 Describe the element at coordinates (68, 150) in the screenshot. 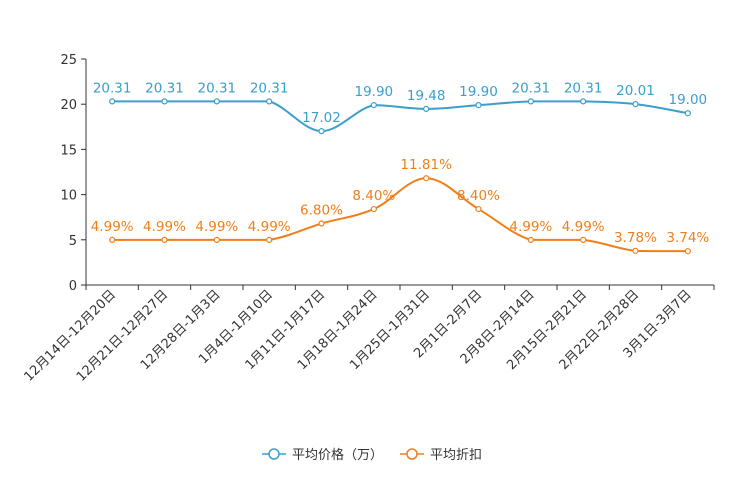

I see `y-tick-label: 15` at that location.